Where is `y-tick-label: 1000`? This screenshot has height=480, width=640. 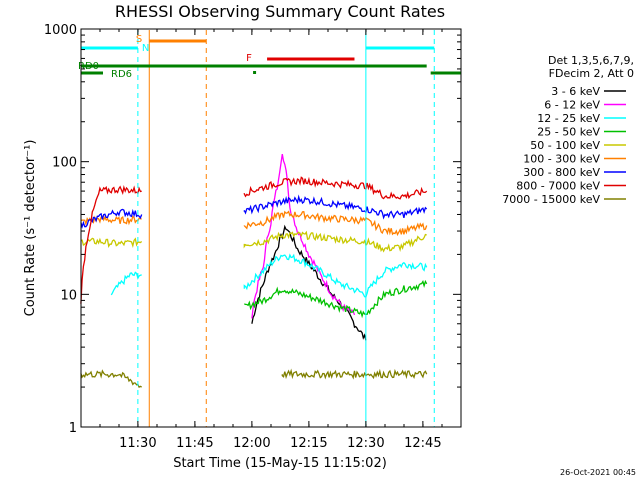 y-tick-label: 1000 is located at coordinates (60, 30).